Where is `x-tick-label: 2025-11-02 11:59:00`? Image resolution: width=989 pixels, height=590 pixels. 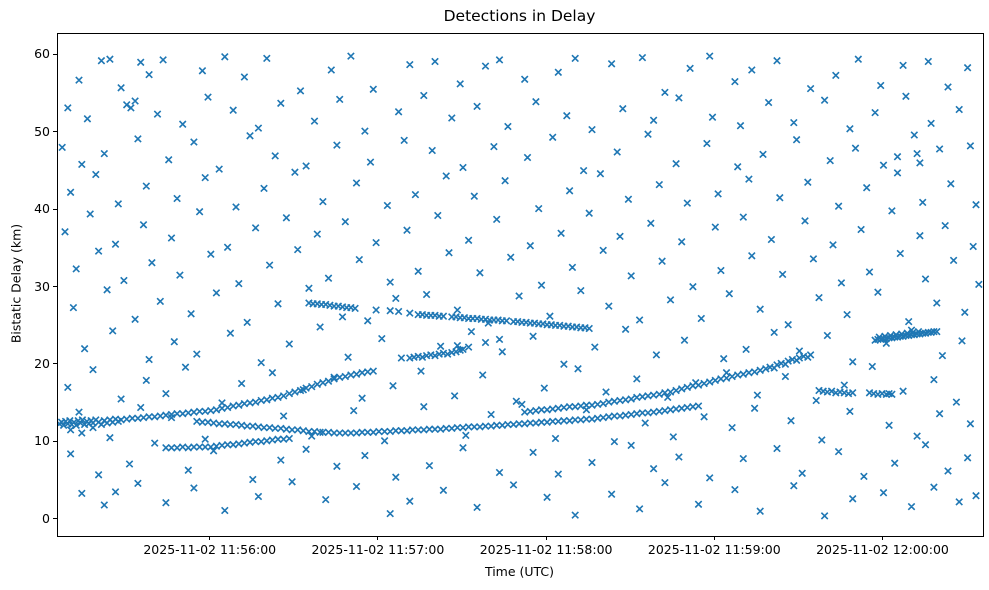 x-tick-label: 2025-11-02 11:59:00 is located at coordinates (714, 549).